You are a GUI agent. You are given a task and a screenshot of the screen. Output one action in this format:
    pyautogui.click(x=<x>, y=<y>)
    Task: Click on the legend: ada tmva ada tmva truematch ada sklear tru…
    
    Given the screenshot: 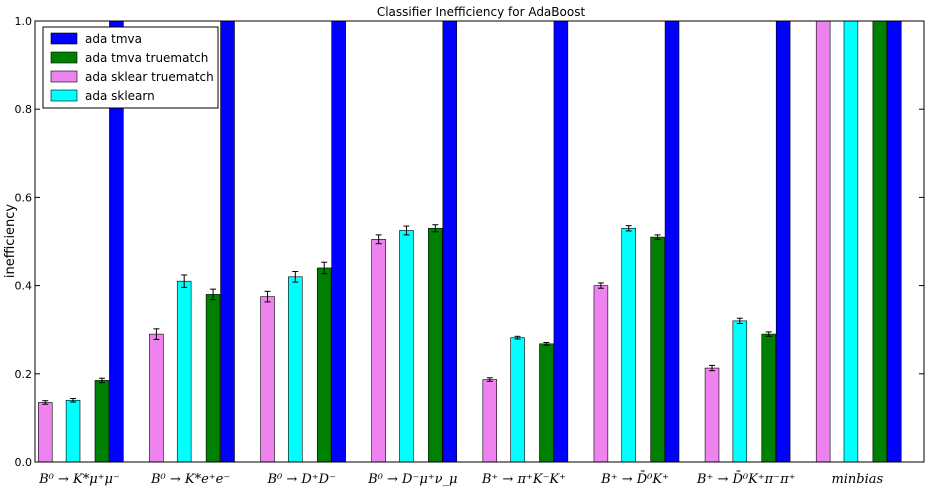 What is the action you would take?
    pyautogui.click(x=130, y=67)
    